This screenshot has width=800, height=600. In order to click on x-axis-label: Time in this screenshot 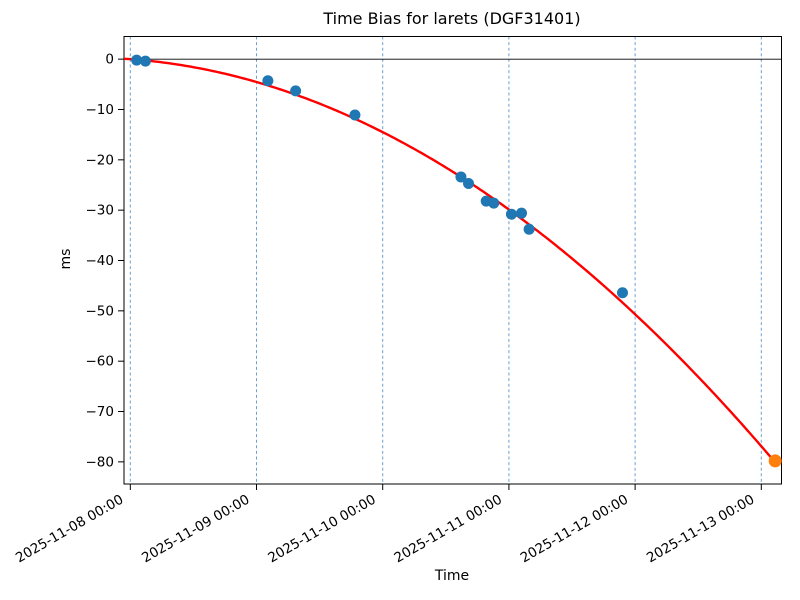, I will do `click(451, 576)`.